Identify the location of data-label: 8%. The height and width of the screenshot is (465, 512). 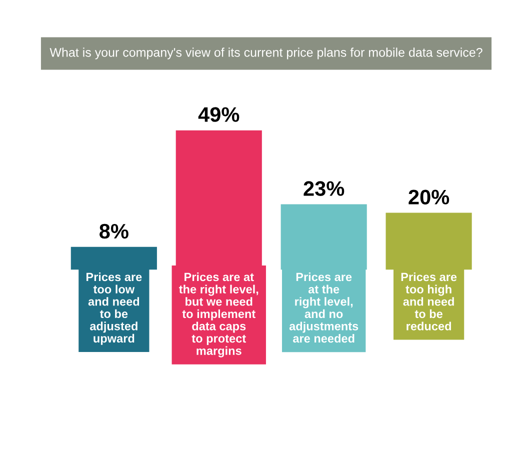
(114, 231).